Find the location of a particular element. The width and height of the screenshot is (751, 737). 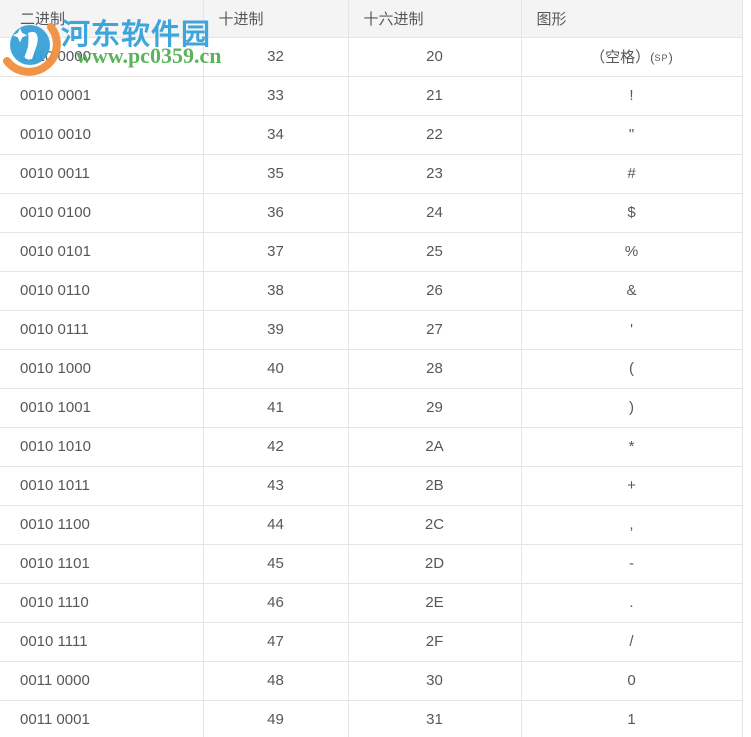

decimal-cell: 39 is located at coordinates (275, 329).